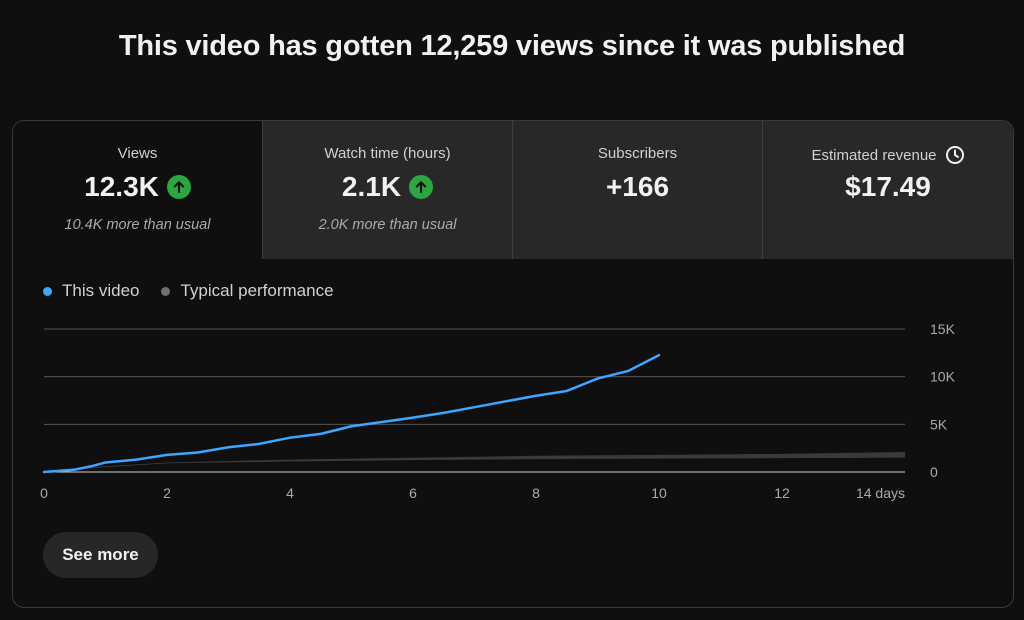  What do you see at coordinates (387, 153) in the screenshot?
I see `tab-label: Watch time (hours)` at bounding box center [387, 153].